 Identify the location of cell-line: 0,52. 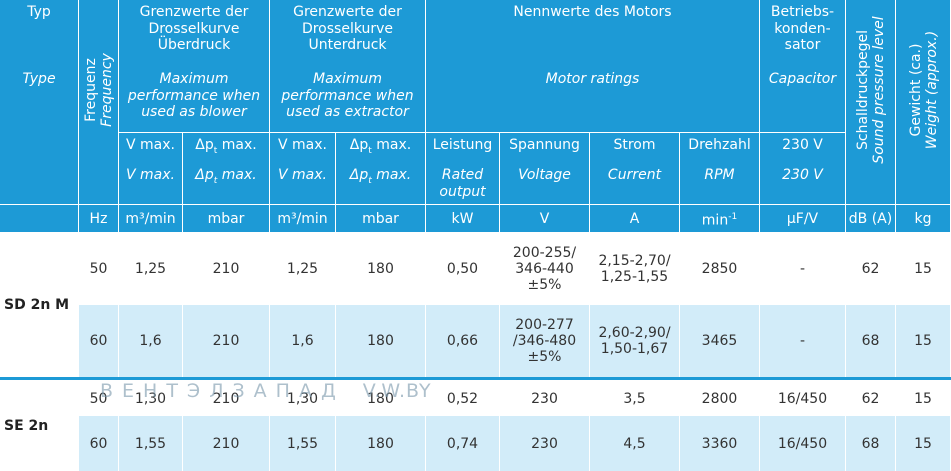
(462, 398).